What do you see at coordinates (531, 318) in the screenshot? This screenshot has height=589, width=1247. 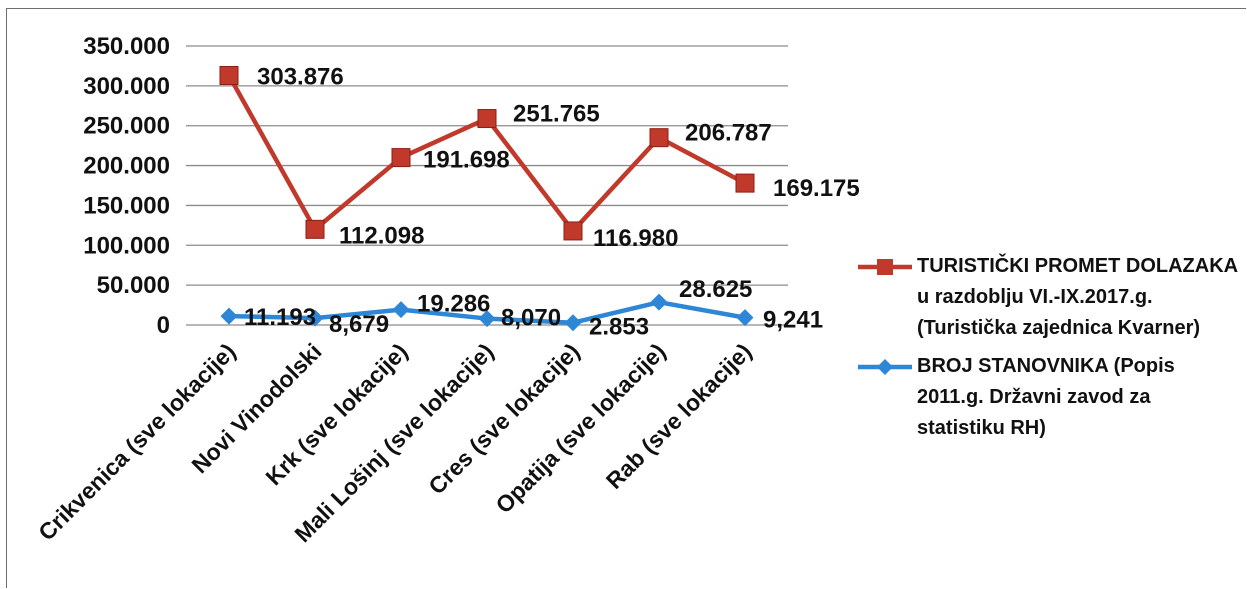 I see `data-label: 8,070` at bounding box center [531, 318].